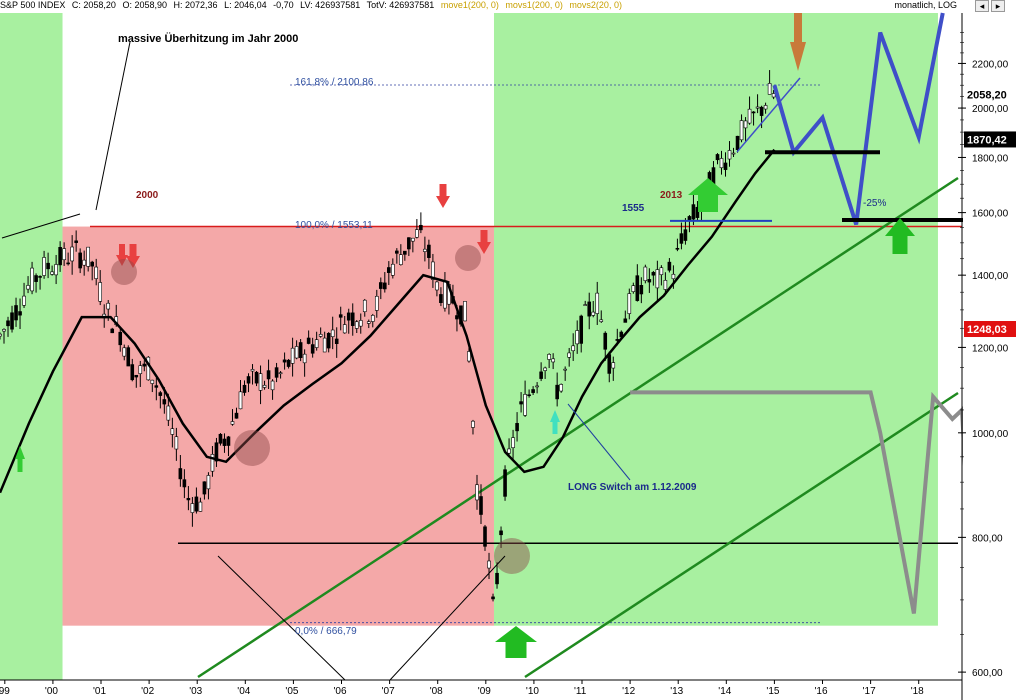  What do you see at coordinates (447, 618) in the screenshot?
I see `pointer-support-2009` at bounding box center [447, 618].